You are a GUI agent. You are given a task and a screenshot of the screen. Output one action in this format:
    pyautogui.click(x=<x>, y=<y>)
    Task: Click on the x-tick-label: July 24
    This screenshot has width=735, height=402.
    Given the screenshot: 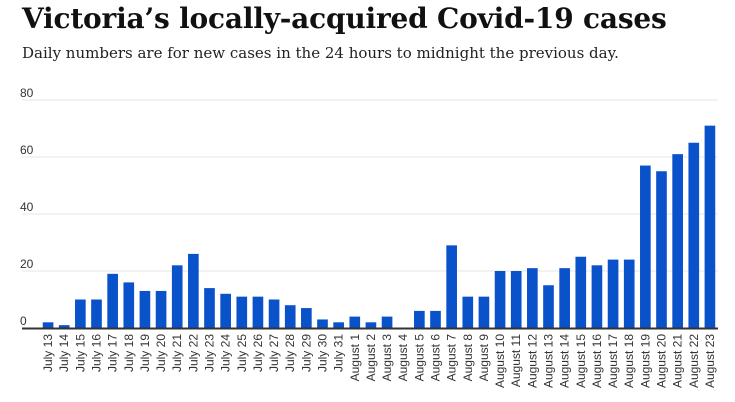 What is the action you would take?
    pyautogui.click(x=226, y=353)
    